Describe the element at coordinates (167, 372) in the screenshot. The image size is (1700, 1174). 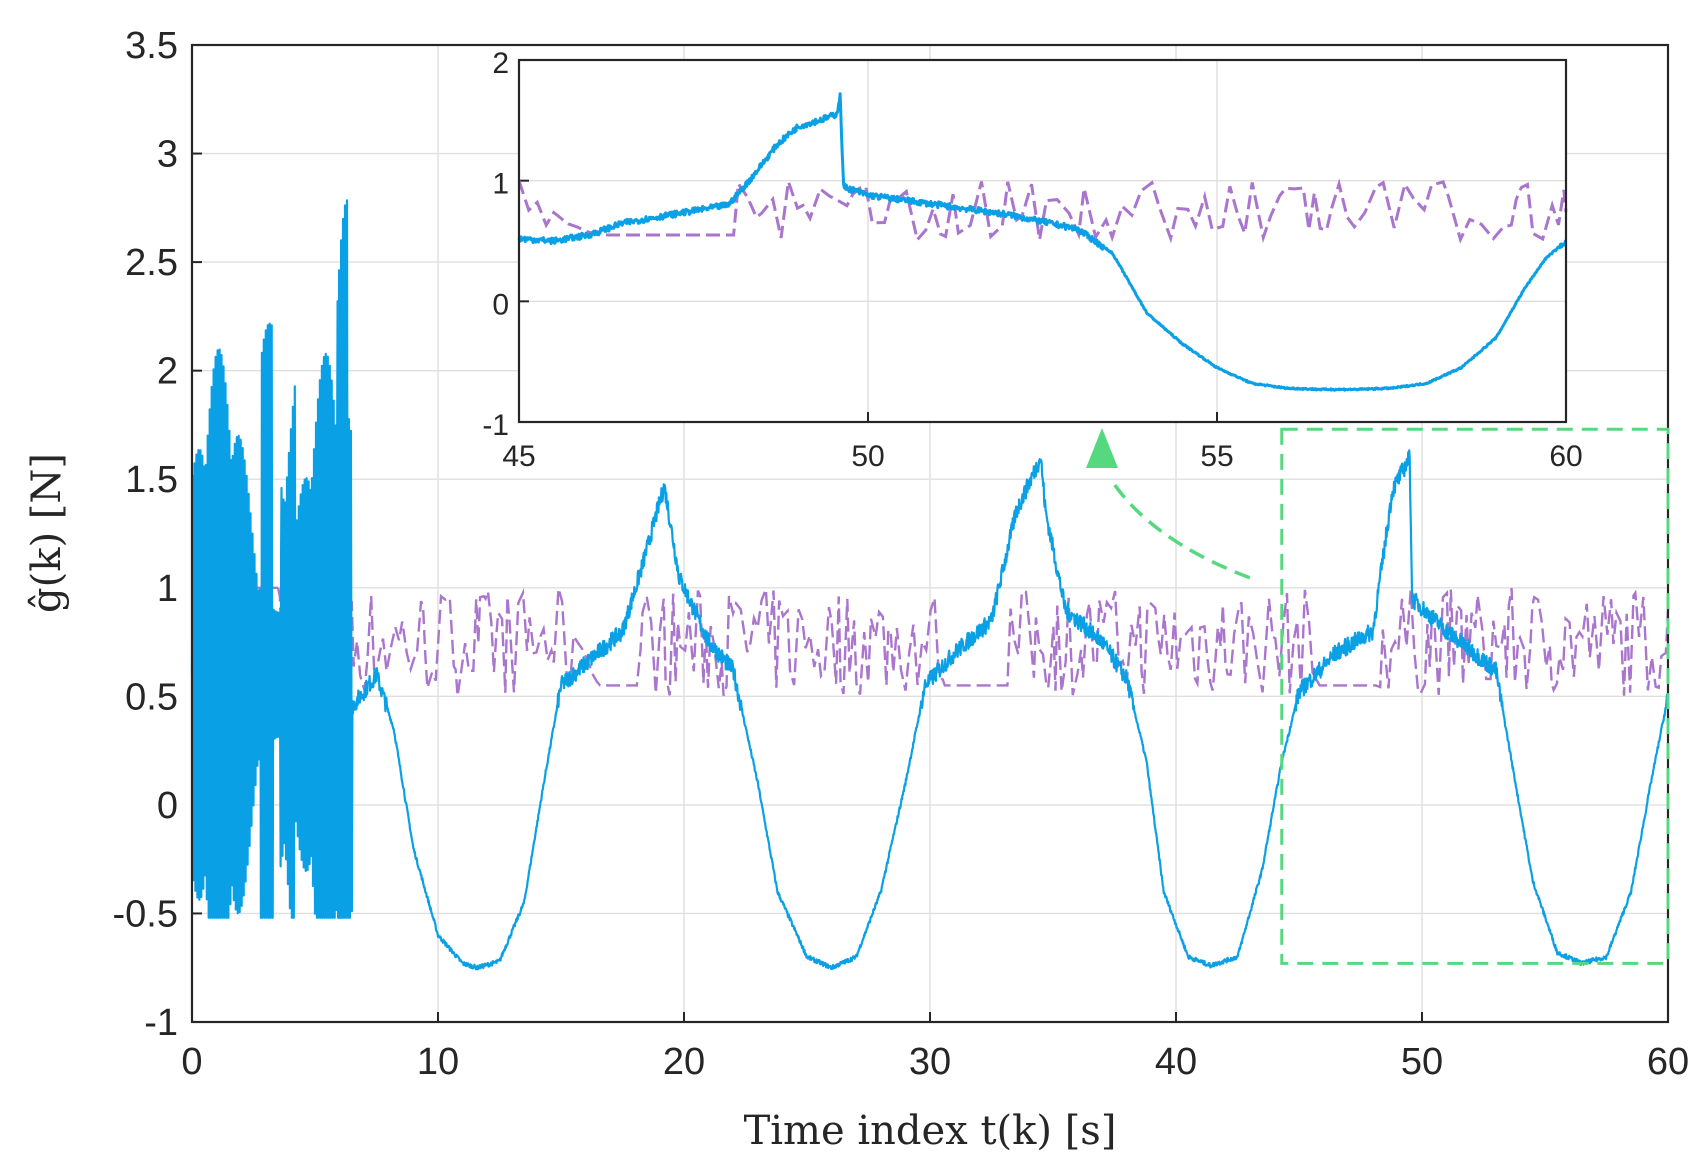
I see `main-y-tick-label: 2` at that location.